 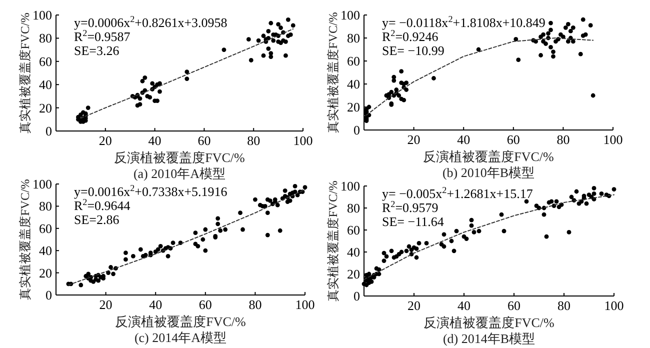 What do you see at coordinates (180, 337) in the screenshot?
I see `text: (c) 2014年A模型` at bounding box center [180, 337].